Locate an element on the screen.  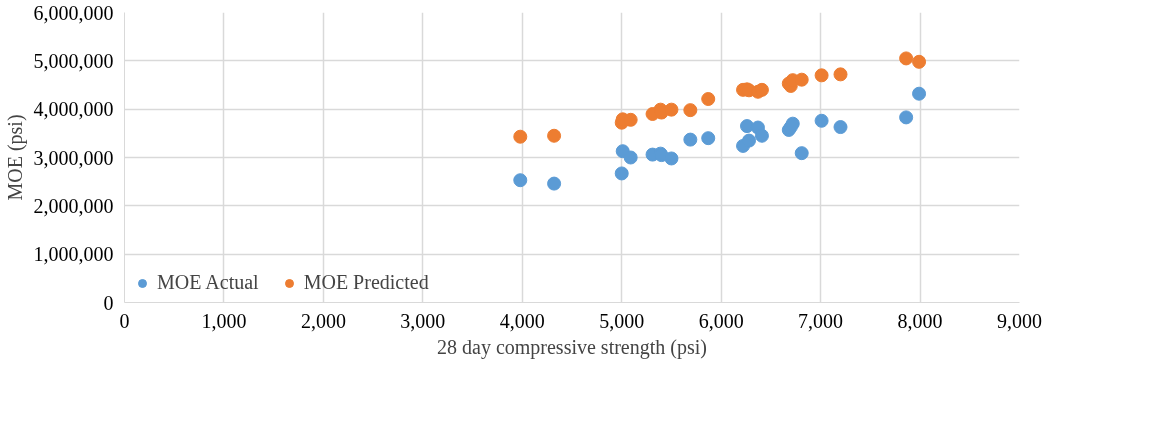
y-axis-title: MOE (psi) is located at coordinates (15, 157).